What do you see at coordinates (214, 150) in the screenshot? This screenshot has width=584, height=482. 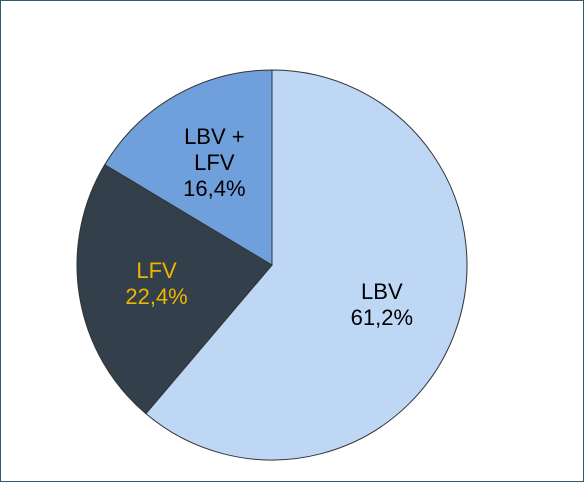 I see `category-label: LBV + LFV` at bounding box center [214, 150].